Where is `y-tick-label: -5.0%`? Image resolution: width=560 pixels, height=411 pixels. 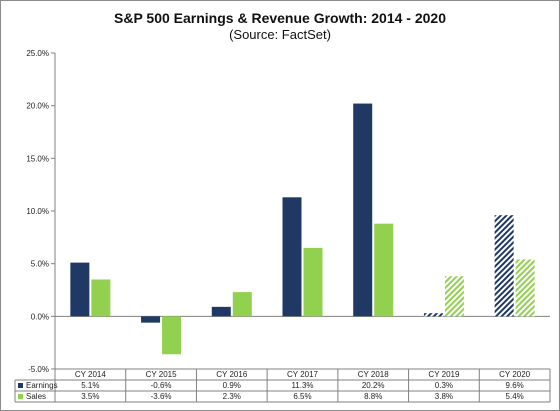 y-tick-label: -5.0% is located at coordinates (38, 369).